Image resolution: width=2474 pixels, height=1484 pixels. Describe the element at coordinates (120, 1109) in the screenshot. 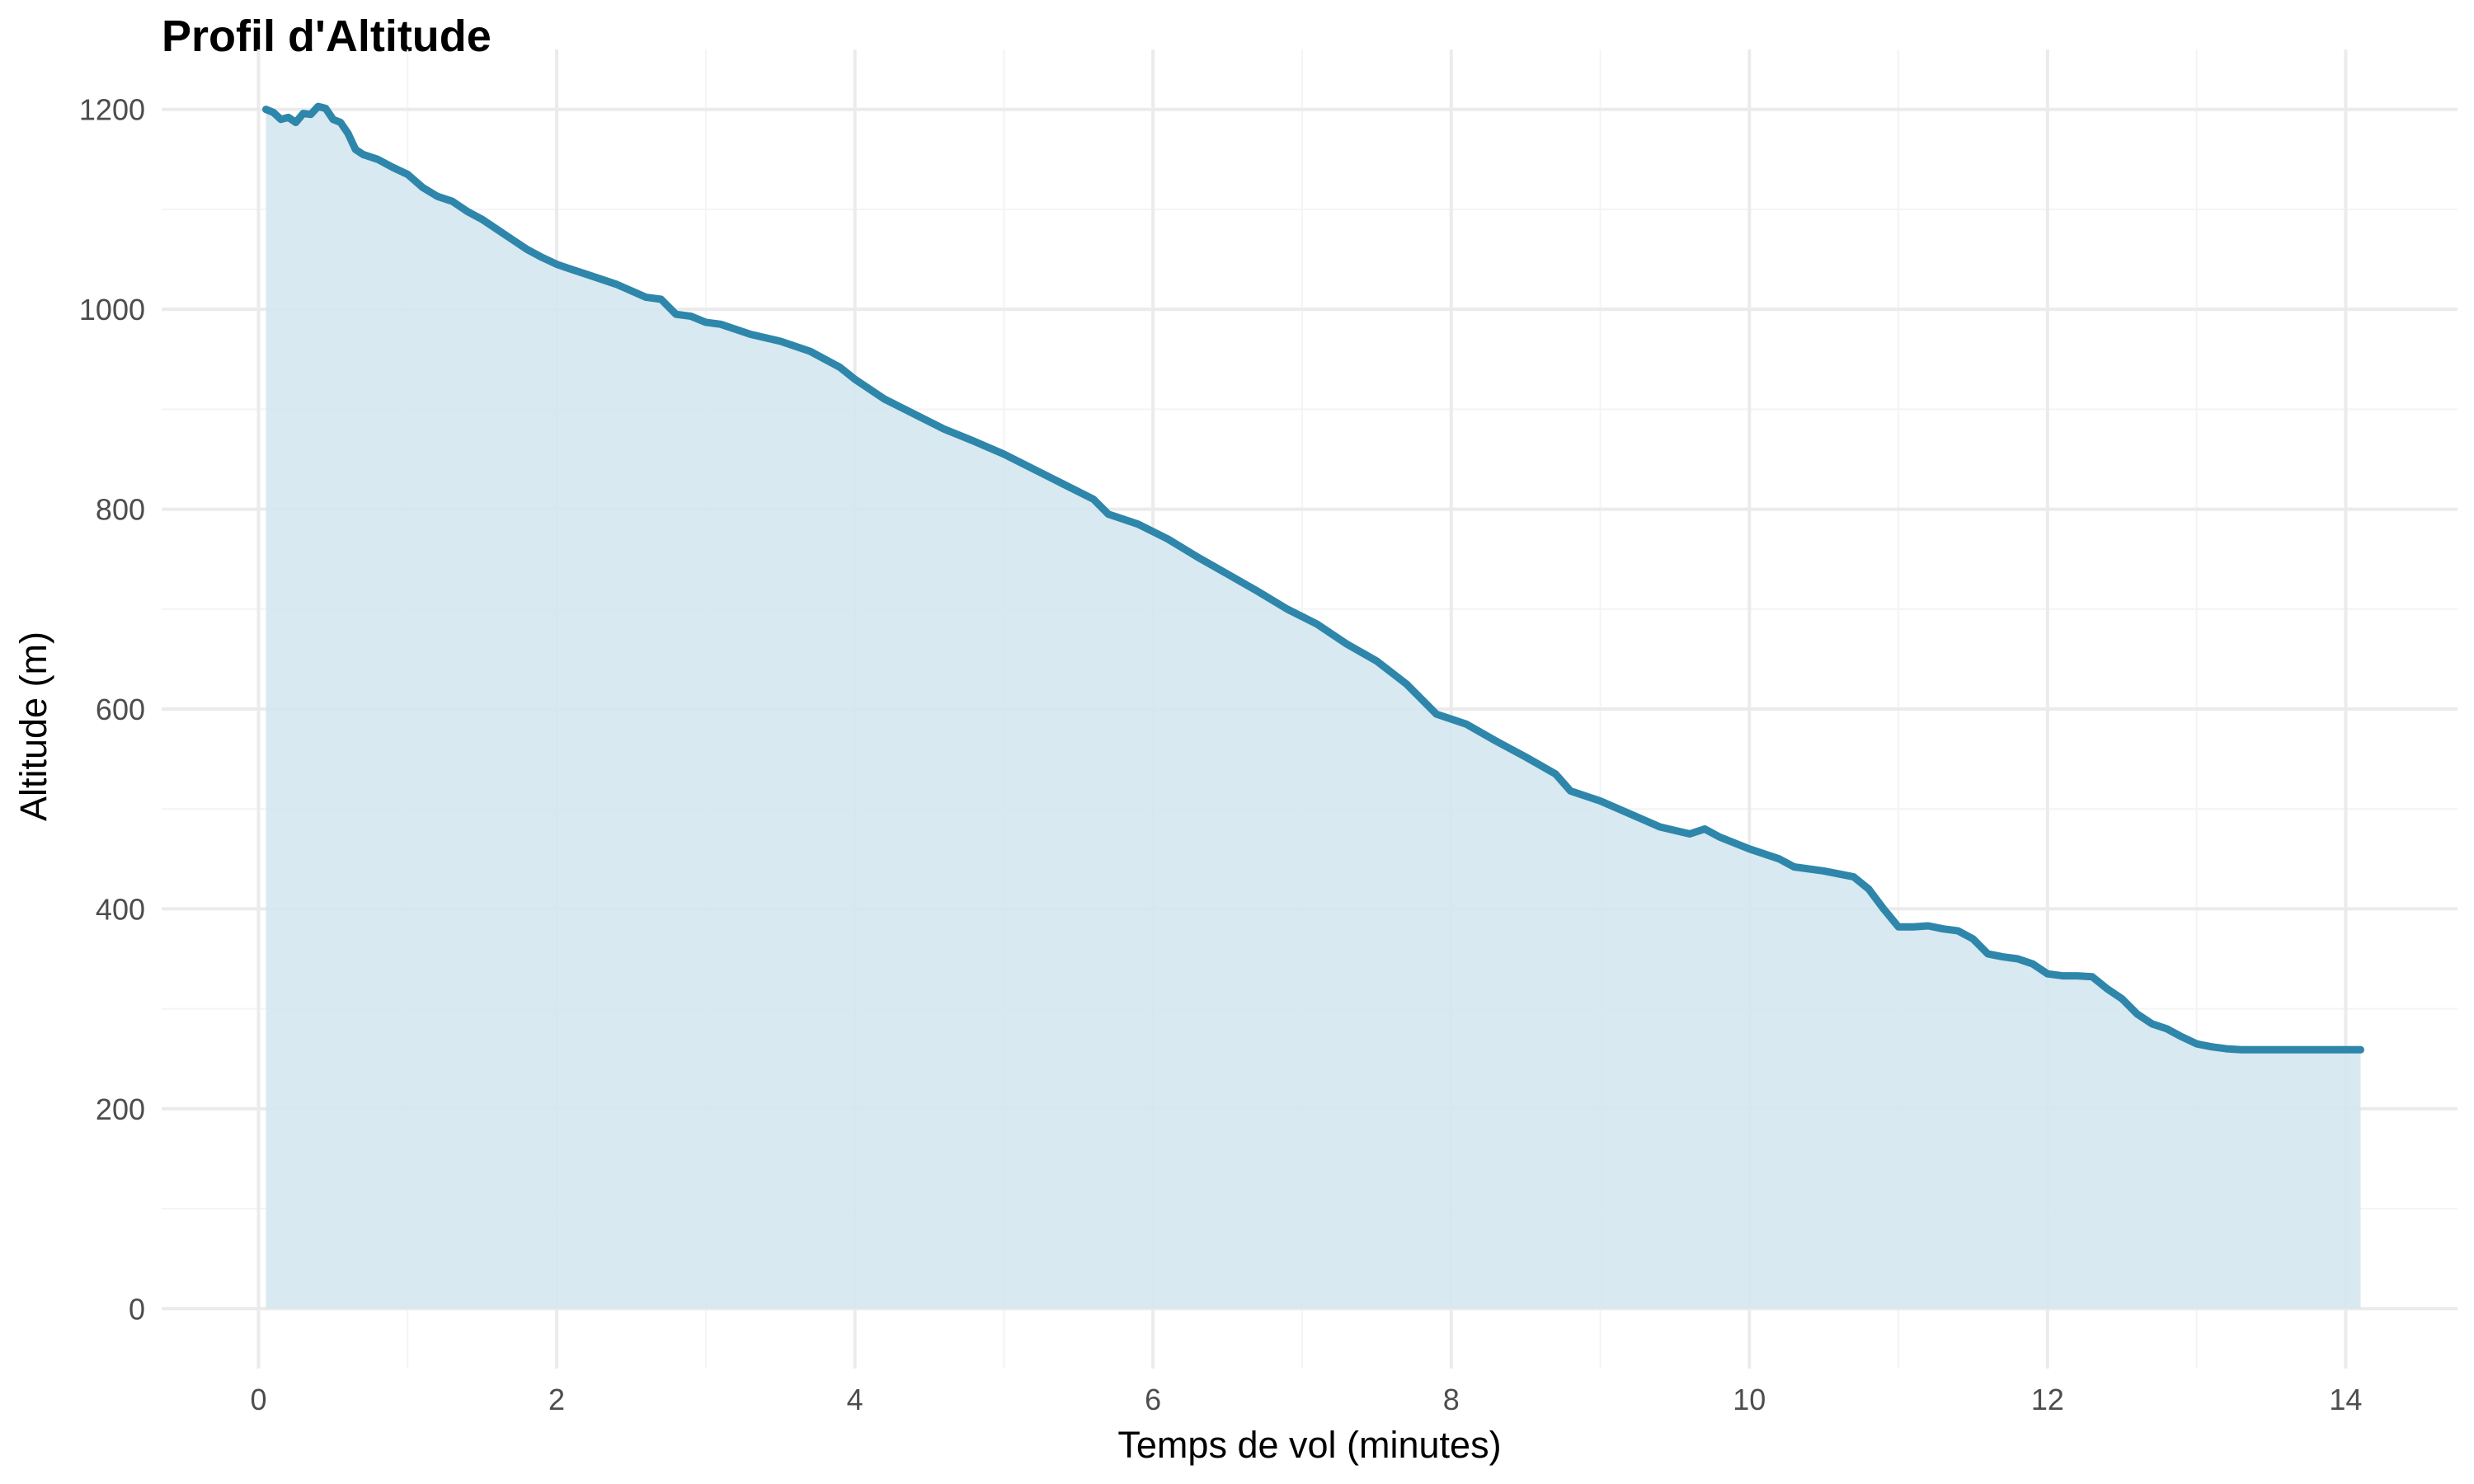

I see `y-tick-label: 200` at that location.